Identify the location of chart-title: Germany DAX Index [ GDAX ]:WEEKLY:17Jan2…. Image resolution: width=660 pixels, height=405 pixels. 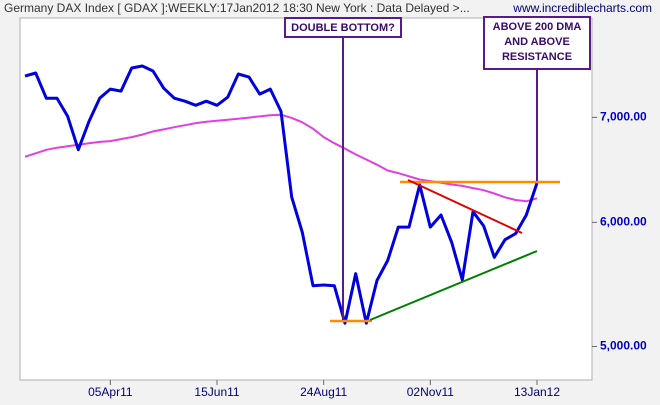
(237, 8).